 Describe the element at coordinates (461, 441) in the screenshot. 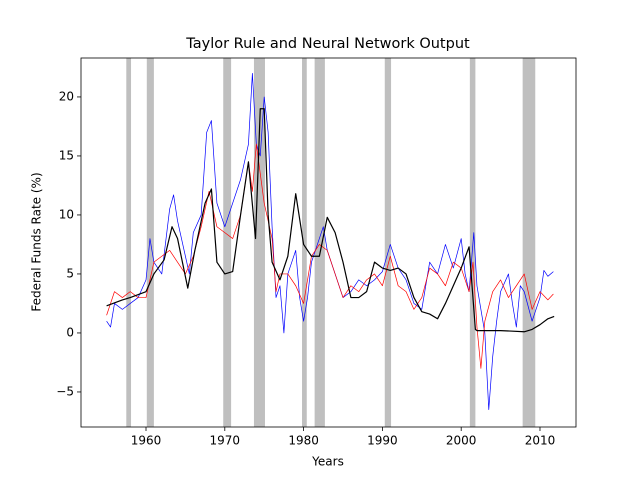

I see `x-tick-label: 2000` at that location.